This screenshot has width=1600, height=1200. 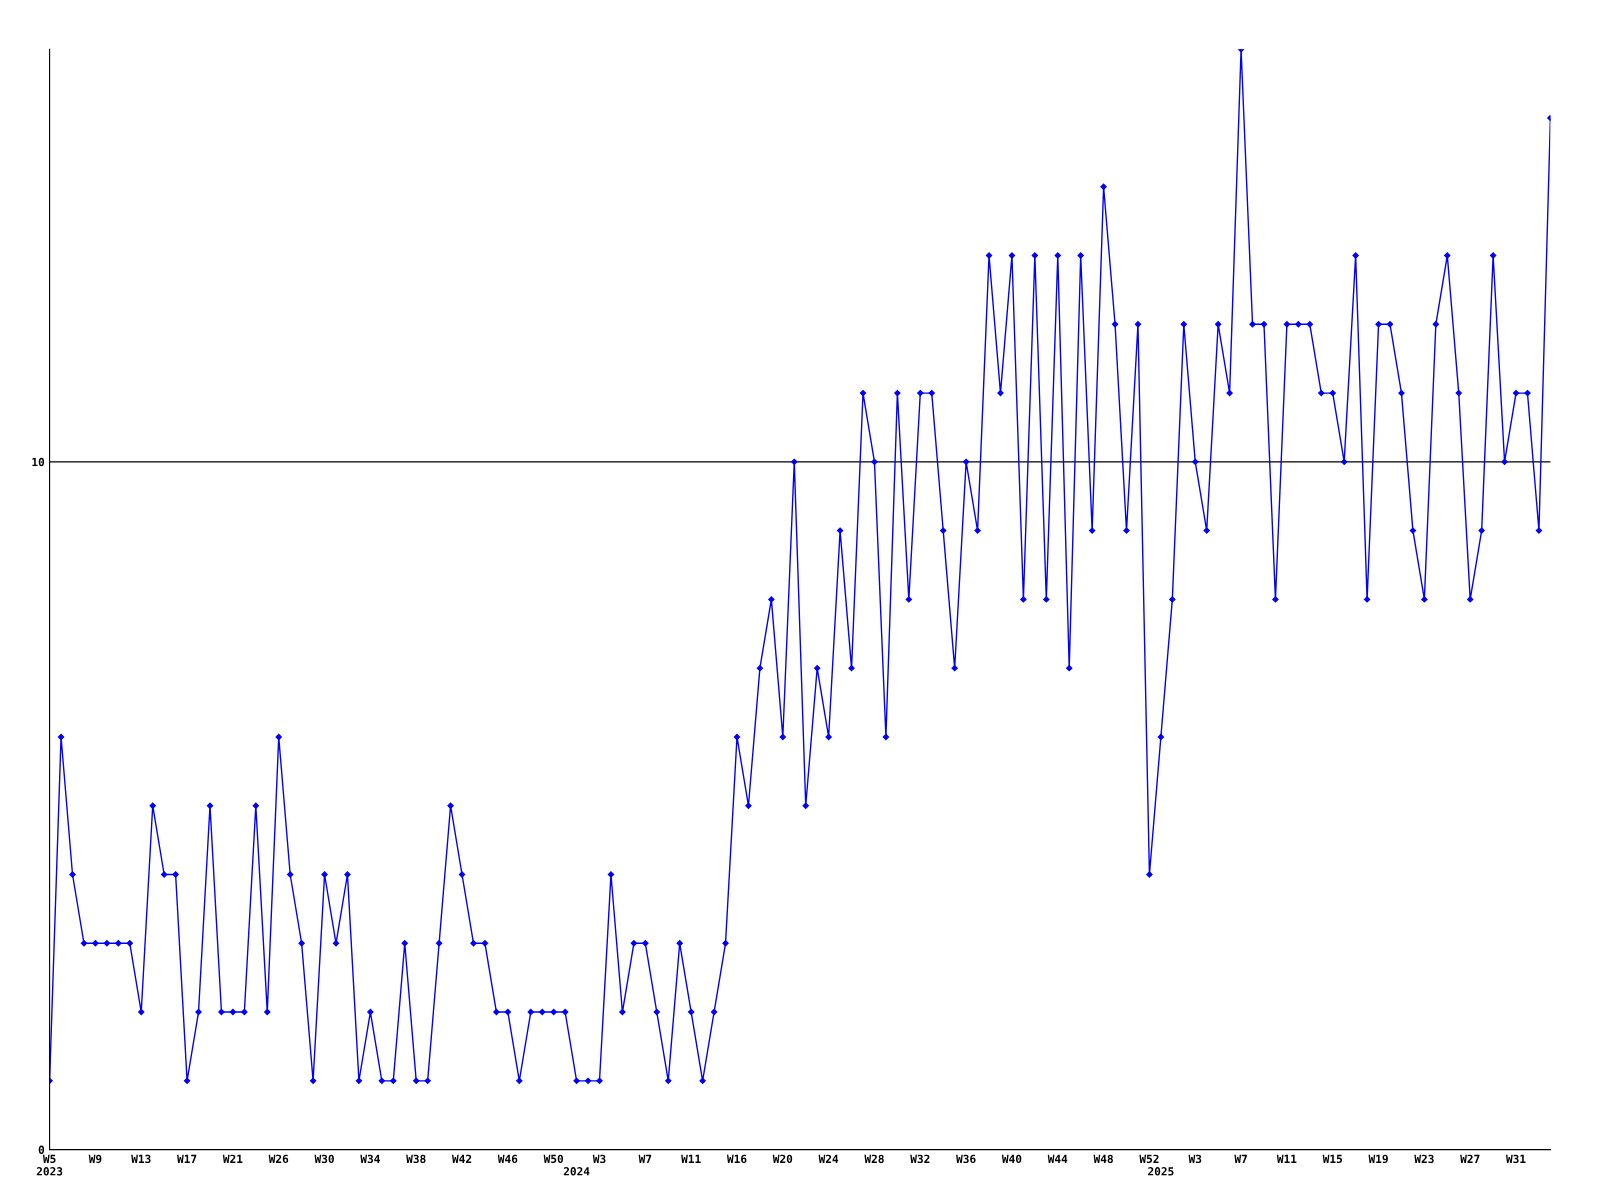 What do you see at coordinates (95, 1159) in the screenshot?
I see `x-tick-label: W9` at bounding box center [95, 1159].